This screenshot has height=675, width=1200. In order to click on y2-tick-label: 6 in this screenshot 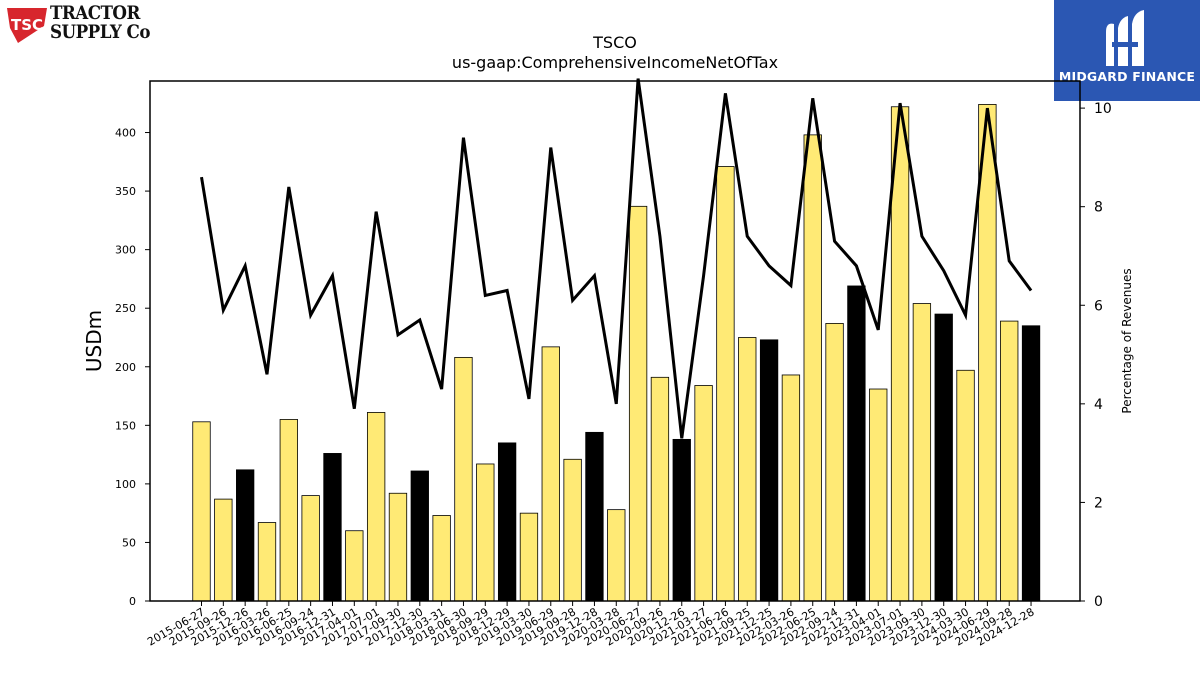, I will do `click(1098, 306)`.